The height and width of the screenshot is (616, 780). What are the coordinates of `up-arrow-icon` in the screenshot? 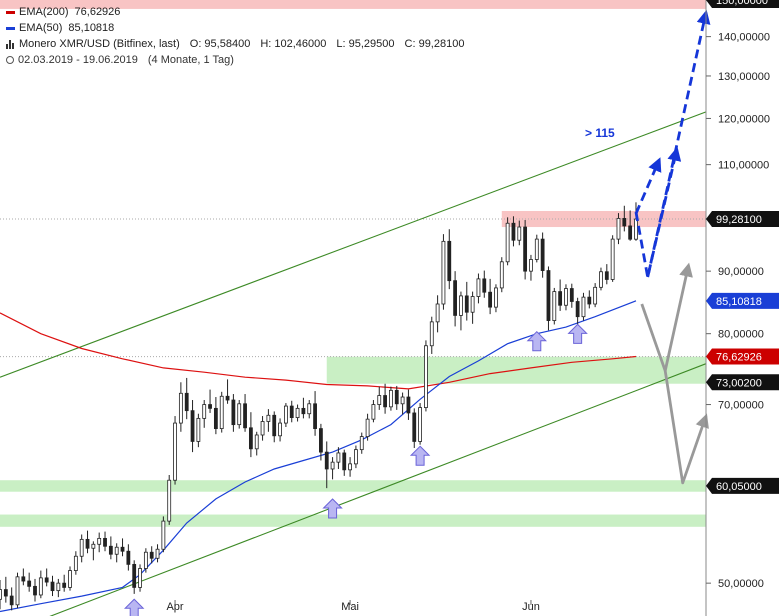 It's located at (577, 333).